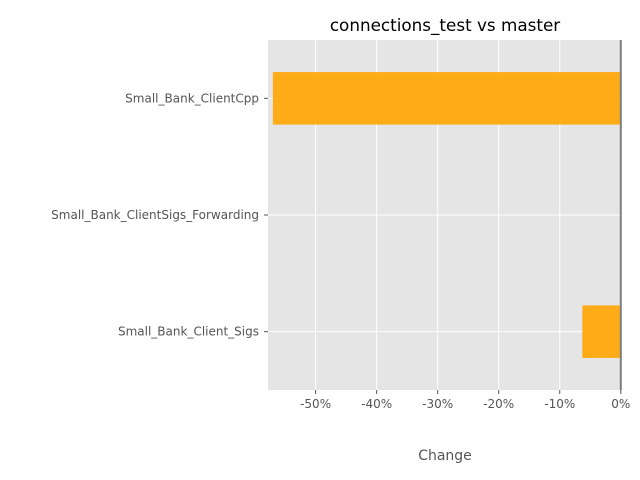  I want to click on x-tick-label: 0%, so click(620, 404).